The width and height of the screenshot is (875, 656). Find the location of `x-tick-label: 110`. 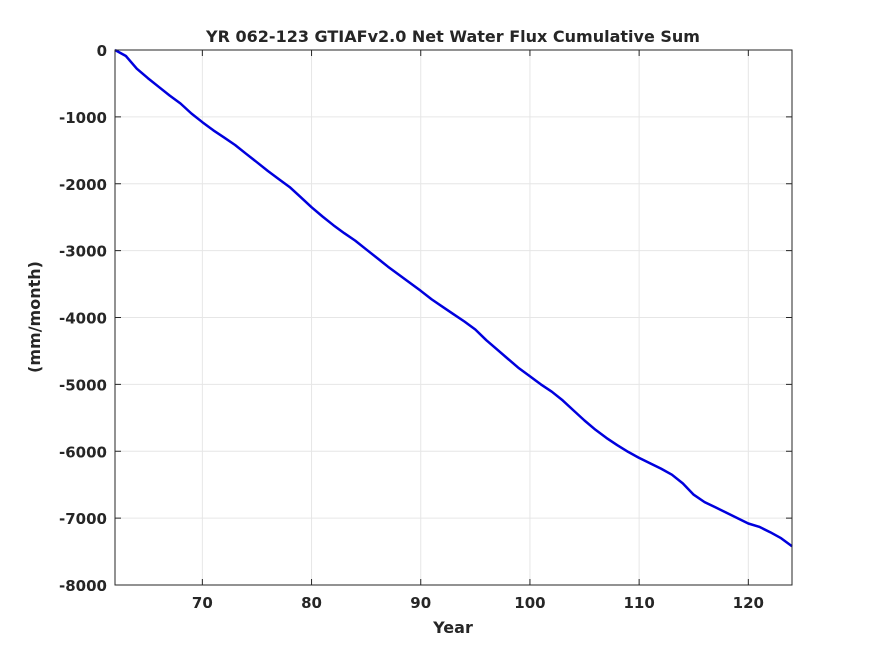

x-tick-label: 110 is located at coordinates (638, 603).